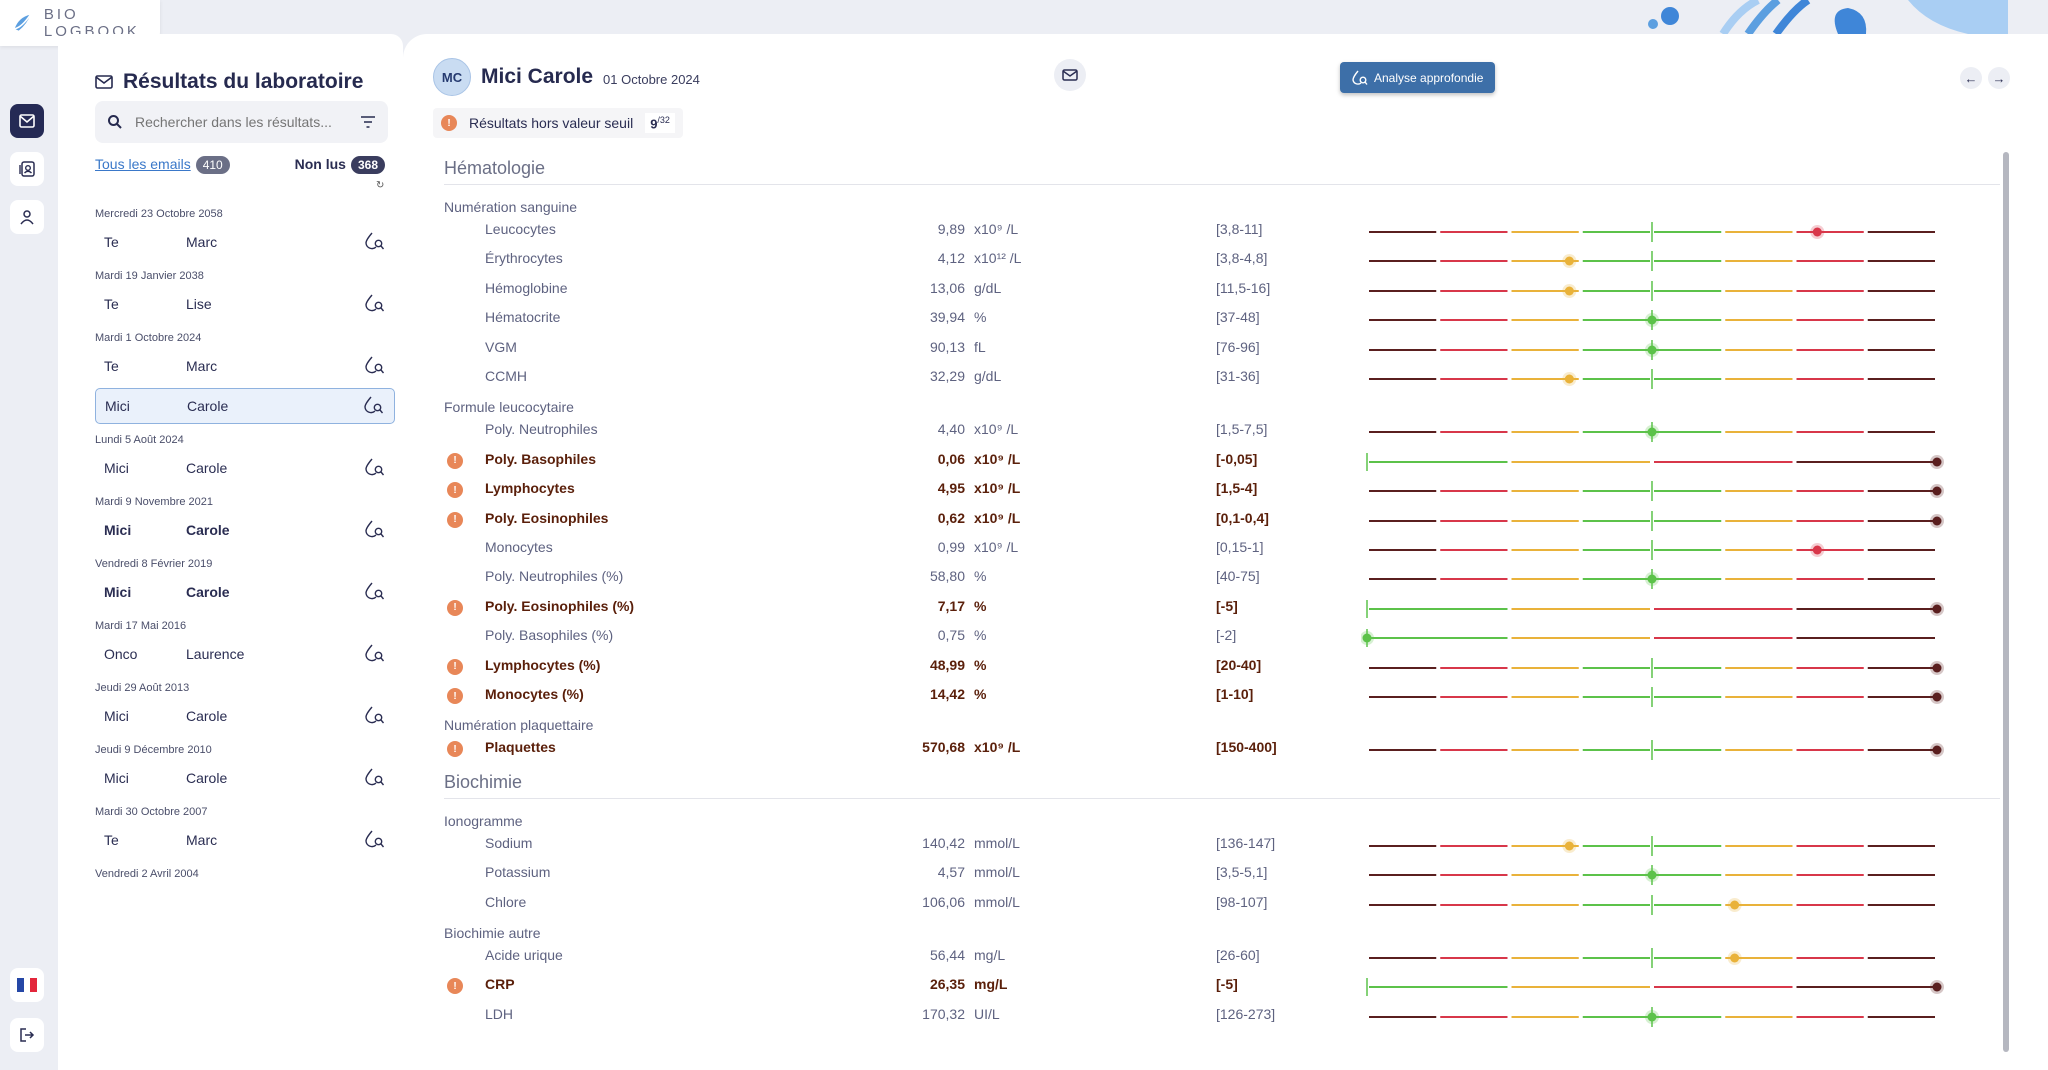  I want to click on test-value: 4,95, so click(951, 488).